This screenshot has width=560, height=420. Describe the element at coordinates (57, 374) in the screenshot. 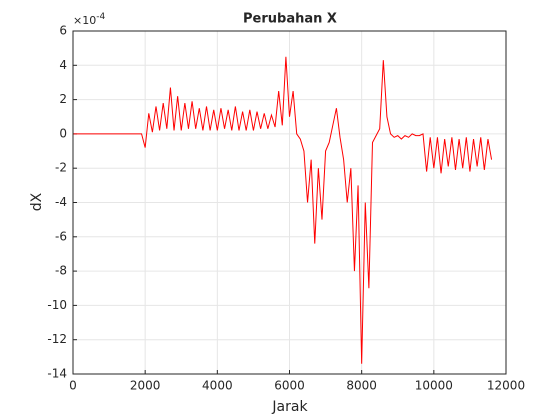

I see `y-tick-label: -14` at that location.